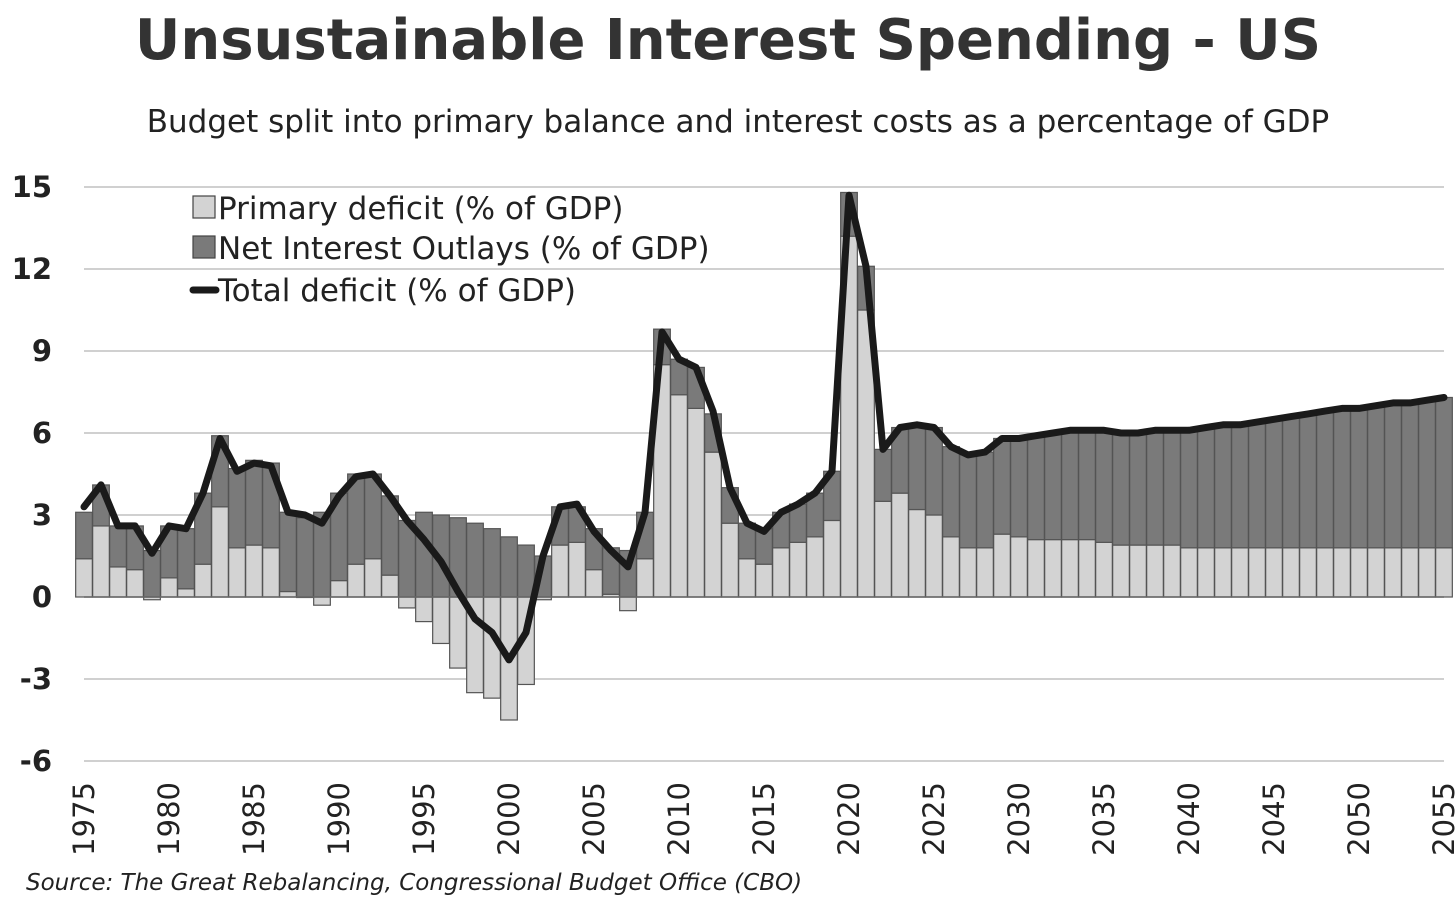 The image size is (1456, 910). I want to click on x-tick-label: 1990, so click(339, 819).